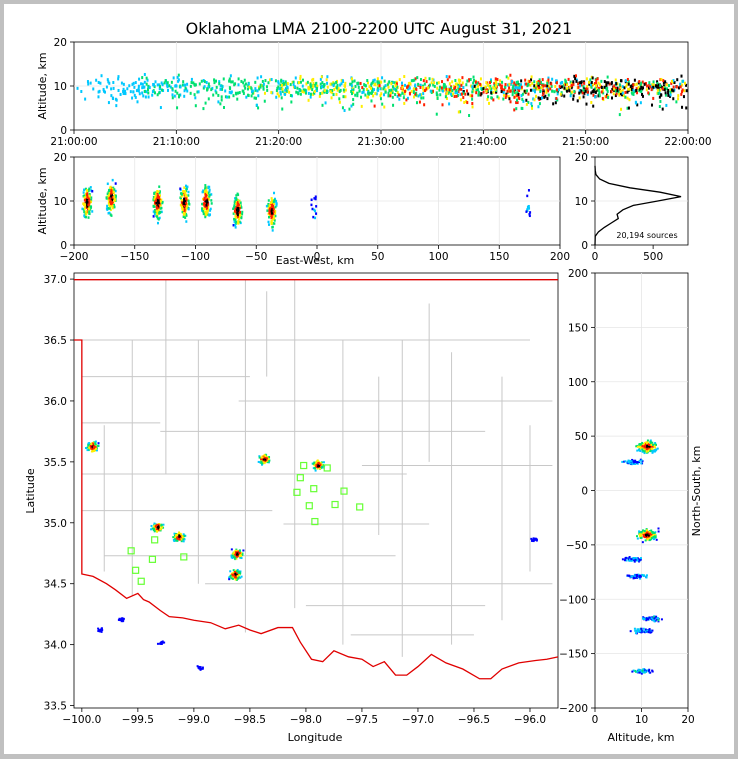  I want to click on y-tick-label: 33.5, so click(55, 707).